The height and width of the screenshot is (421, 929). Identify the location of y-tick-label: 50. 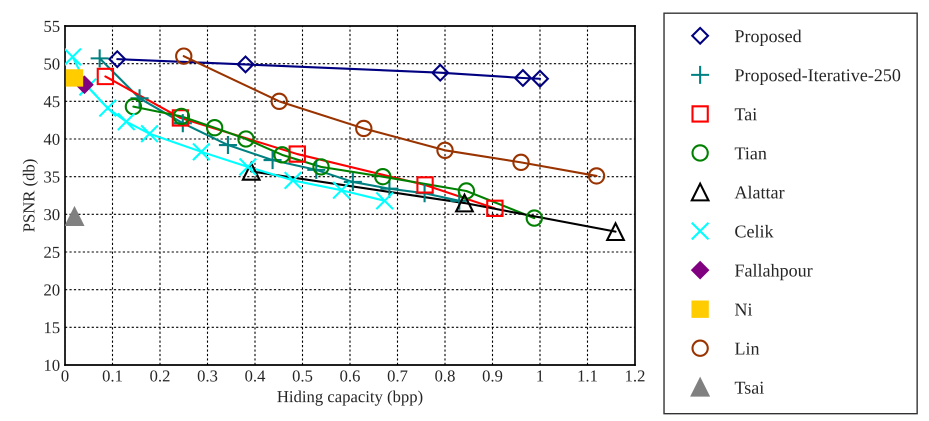
(52, 64).